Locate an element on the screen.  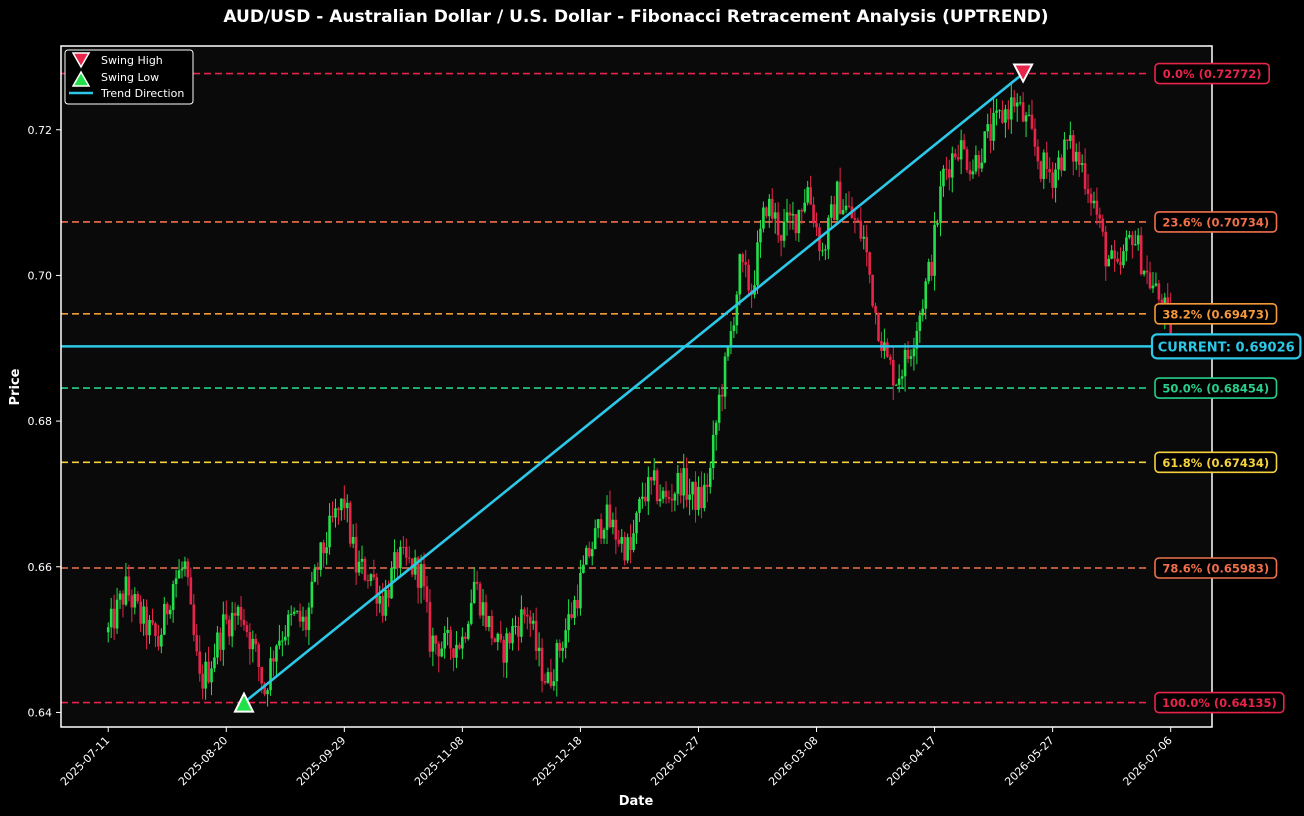
x-tick-label-9: 2026-07-06 is located at coordinates (1147, 761).